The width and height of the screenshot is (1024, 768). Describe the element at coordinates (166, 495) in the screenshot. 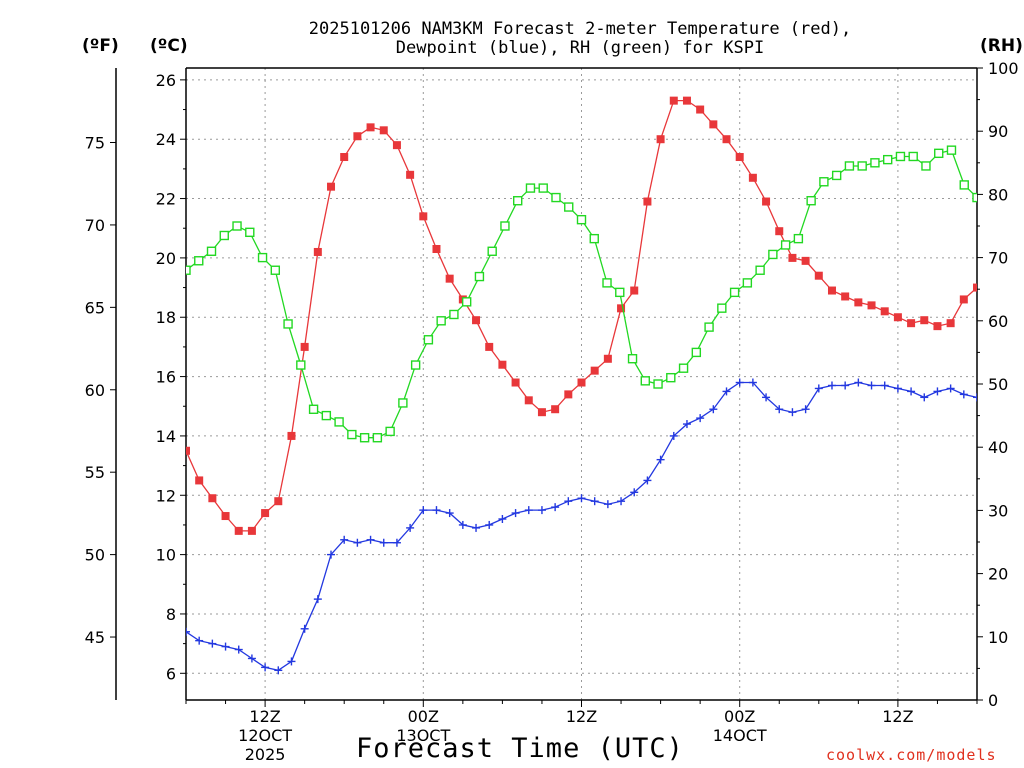

I see `celsius-tick-label: 12` at that location.